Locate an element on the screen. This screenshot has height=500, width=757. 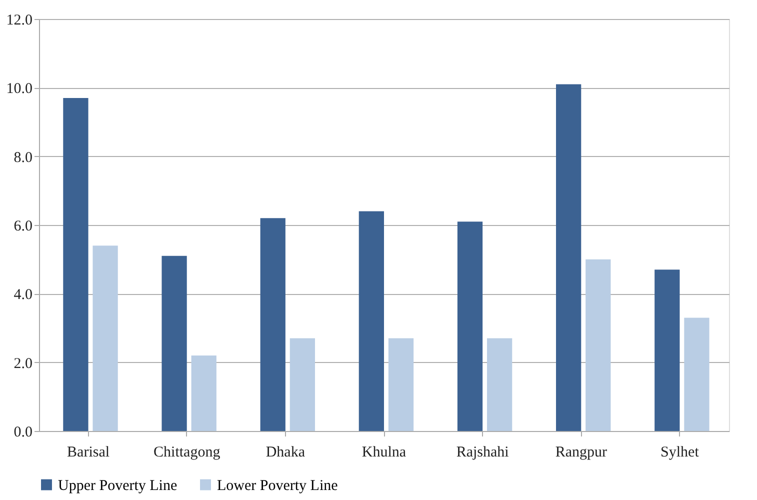
x-tick-label: Khulna is located at coordinates (384, 452).